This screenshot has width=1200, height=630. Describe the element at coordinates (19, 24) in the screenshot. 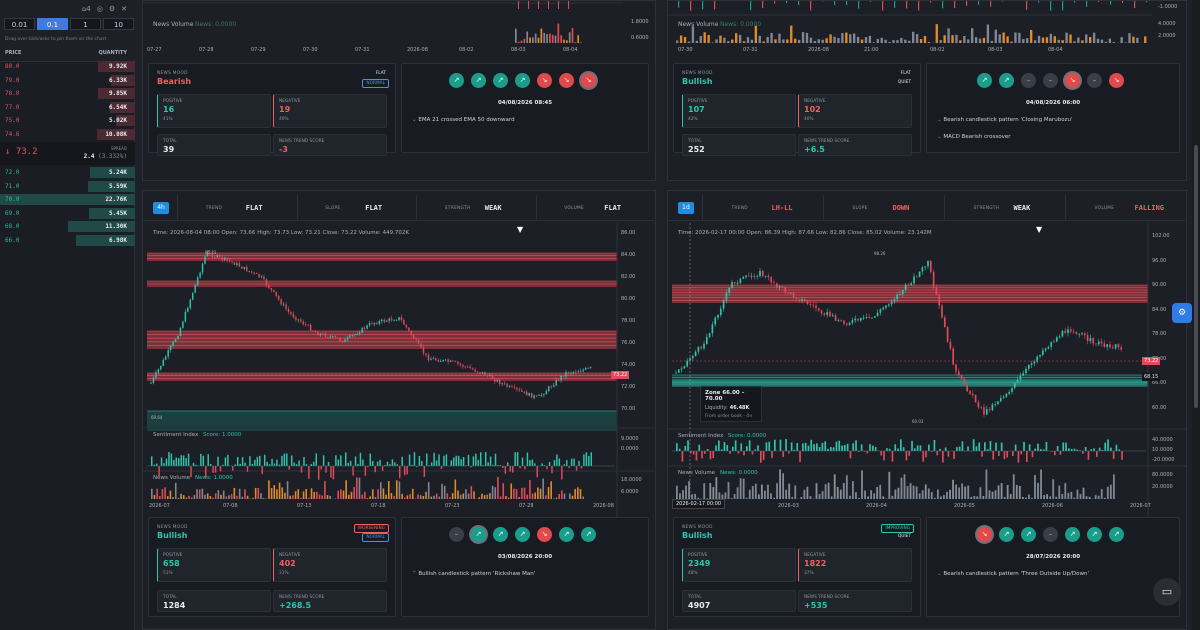

I see `precision-option: 0.01` at that location.